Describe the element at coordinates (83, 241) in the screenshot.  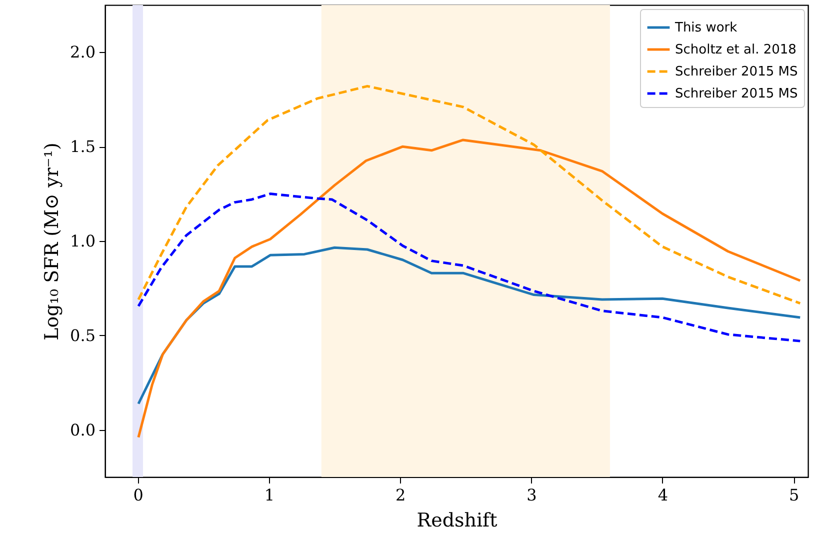
I see `y-tick-label: 1.0` at that location.